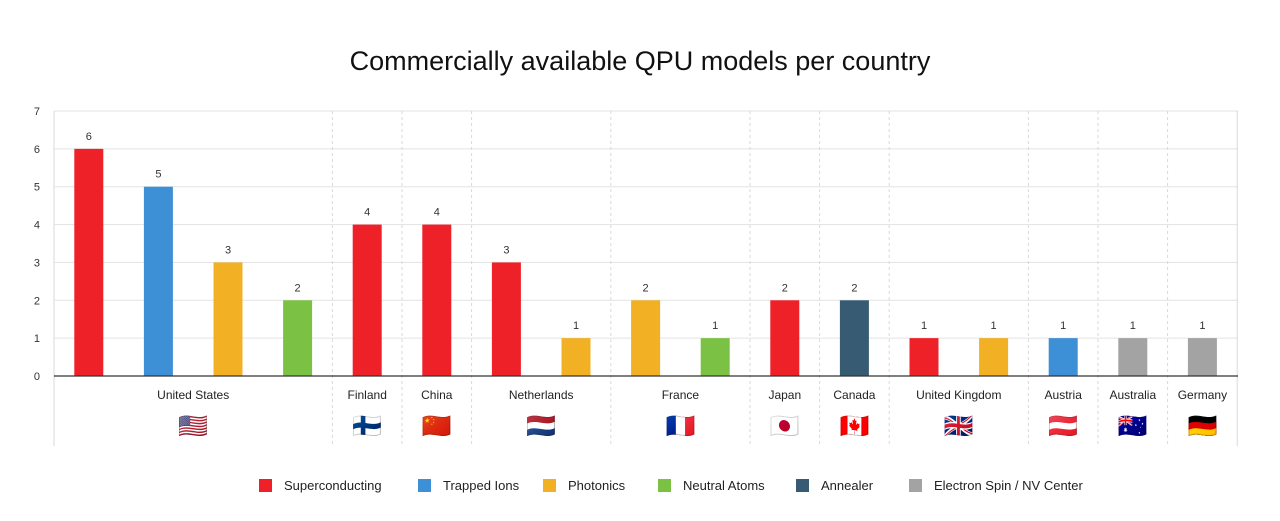 This screenshot has width=1280, height=521. What do you see at coordinates (784, 395) in the screenshot?
I see `category-label: Japan` at bounding box center [784, 395].